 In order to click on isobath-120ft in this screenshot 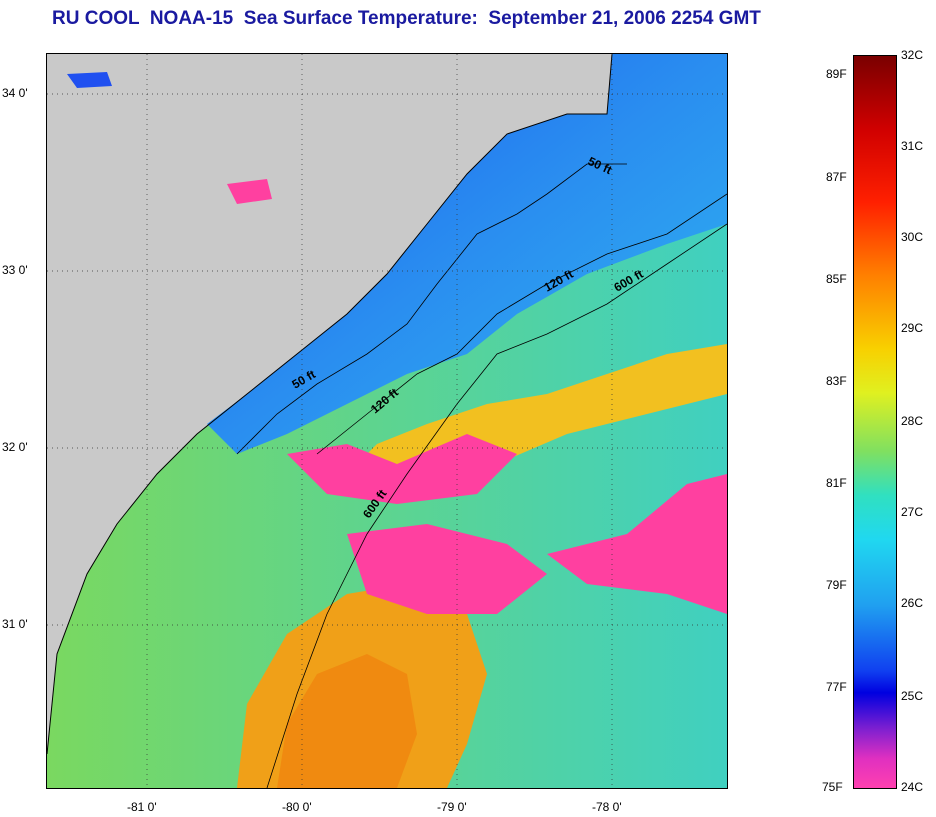, I will do `click(521, 324)`.